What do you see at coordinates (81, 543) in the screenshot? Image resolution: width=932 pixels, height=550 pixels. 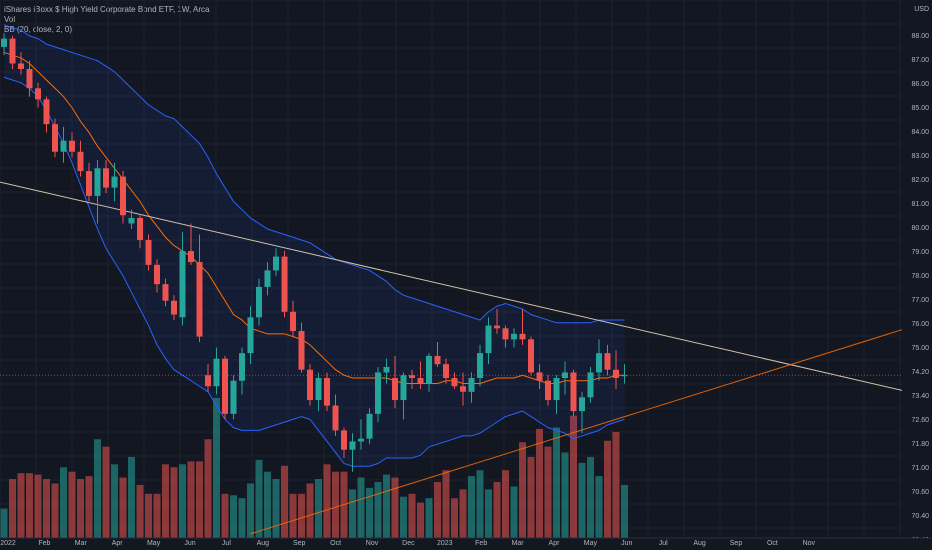 I see `time-tick-label: Mar` at bounding box center [81, 543].